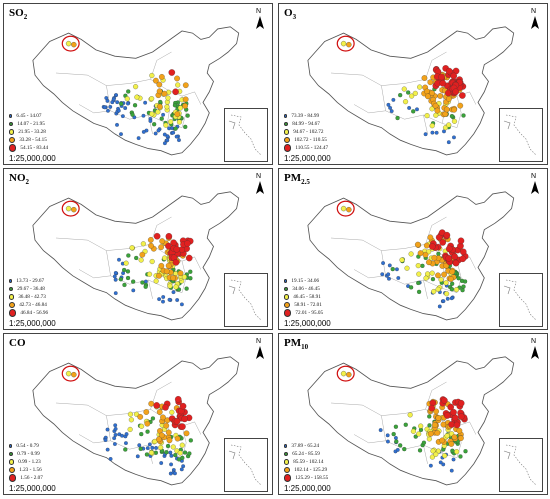 This screenshot has height=499, width=550. Describe the element at coordinates (306, 470) in the screenshot. I see `legend-item: 102.14 - 125.29` at that location.